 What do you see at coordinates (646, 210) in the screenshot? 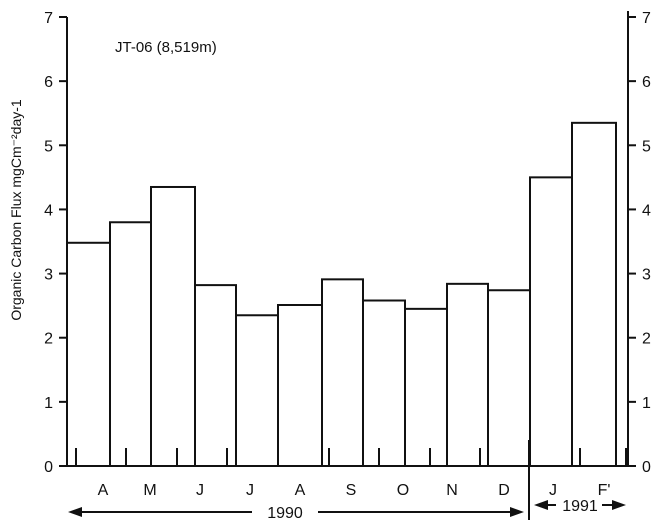
I see `y-tick-label-right-4: 4` at bounding box center [646, 210].